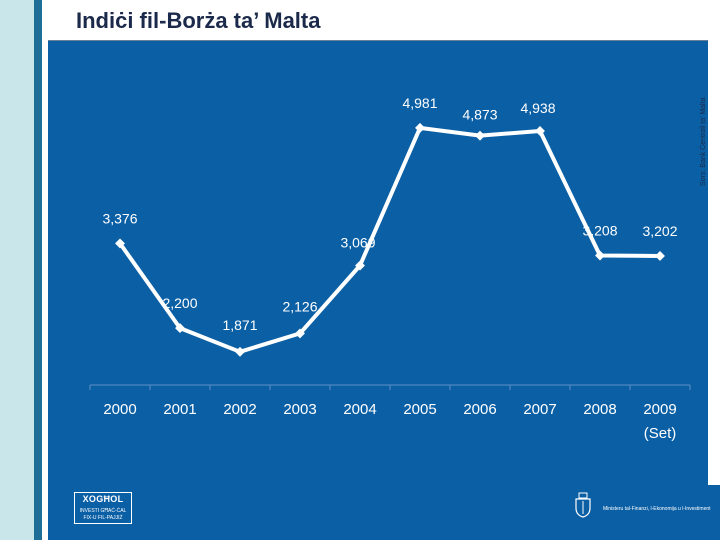 The image size is (720, 540). I want to click on data-point-2008, so click(600, 255).